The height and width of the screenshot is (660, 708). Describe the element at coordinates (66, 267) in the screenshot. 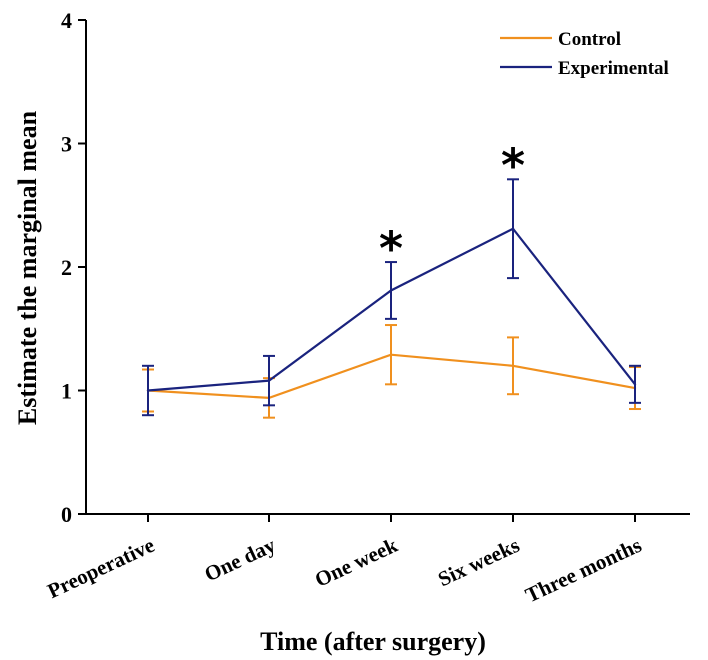

I see `y-tick-label: 2` at that location.